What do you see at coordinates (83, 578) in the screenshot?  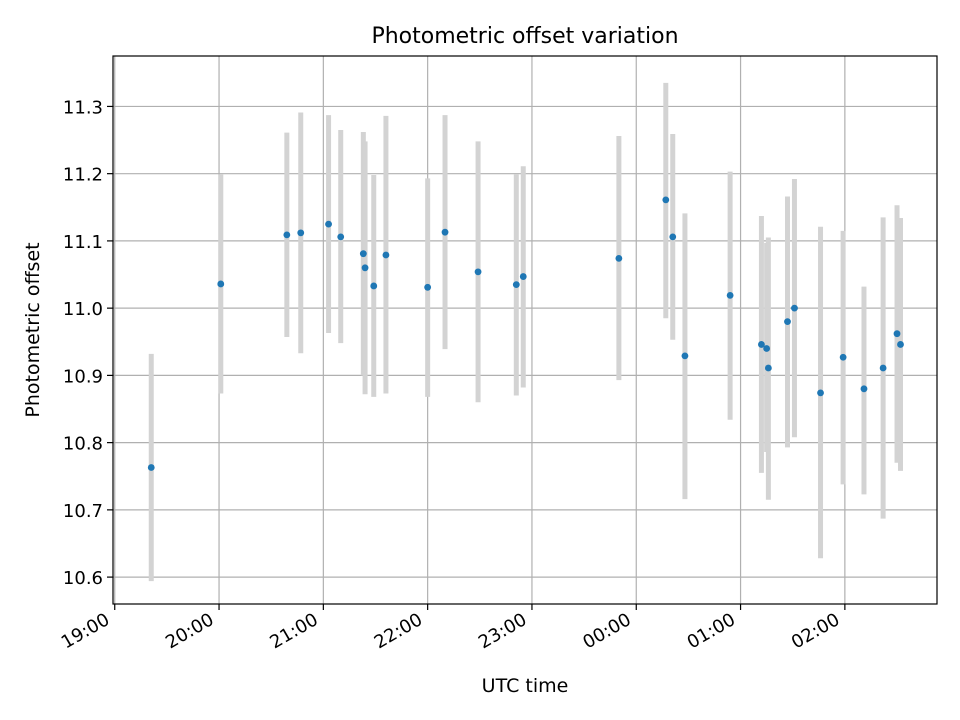 I see `y-tick-label: 10.6` at bounding box center [83, 578].